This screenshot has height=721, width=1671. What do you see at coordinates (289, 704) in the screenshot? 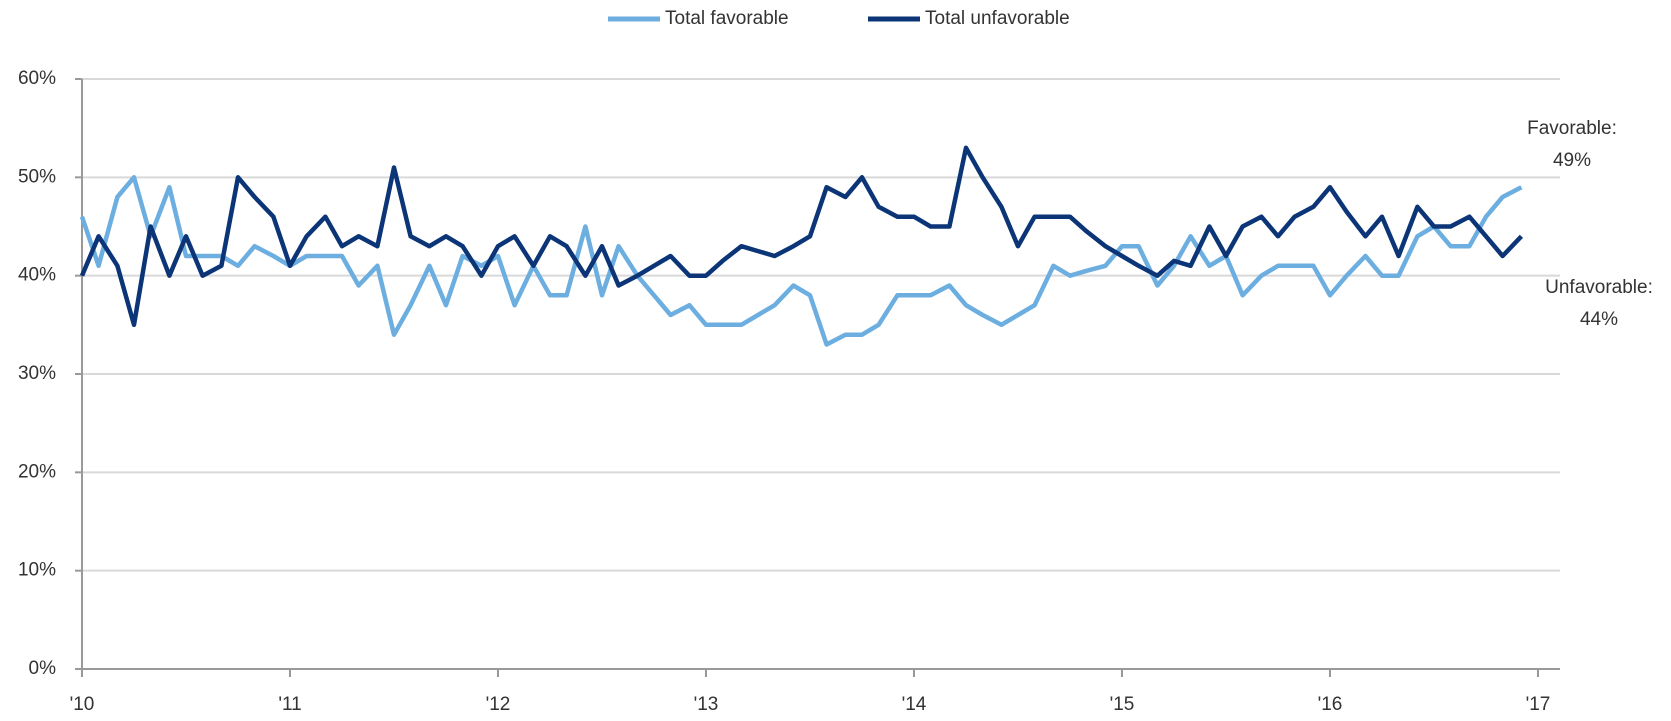
I see `x-tick-label: '11` at bounding box center [289, 704].